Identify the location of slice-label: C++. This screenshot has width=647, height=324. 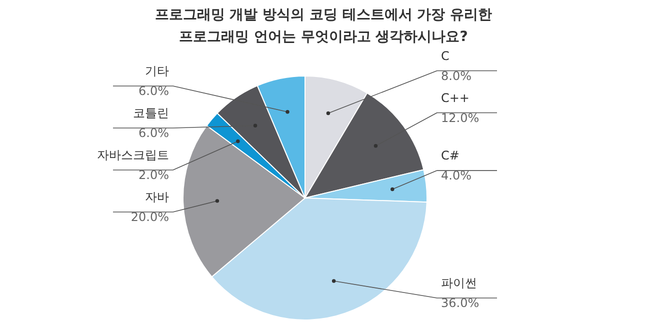
(455, 97).